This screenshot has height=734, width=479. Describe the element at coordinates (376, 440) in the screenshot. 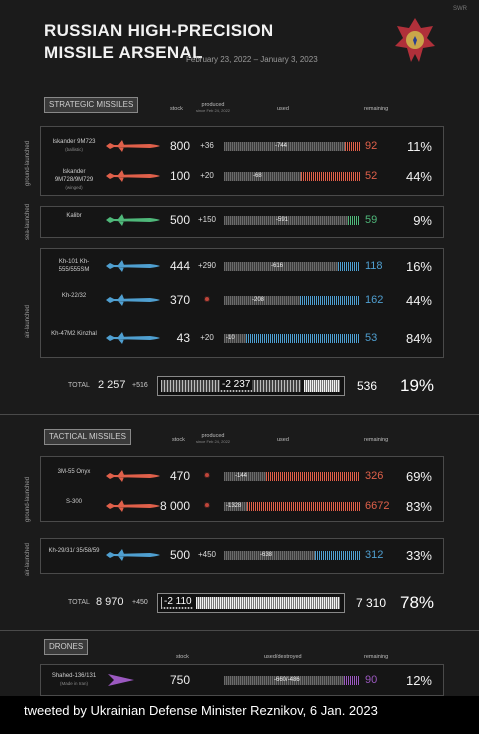

I see `col-remaining-tactical: remaining` at that location.